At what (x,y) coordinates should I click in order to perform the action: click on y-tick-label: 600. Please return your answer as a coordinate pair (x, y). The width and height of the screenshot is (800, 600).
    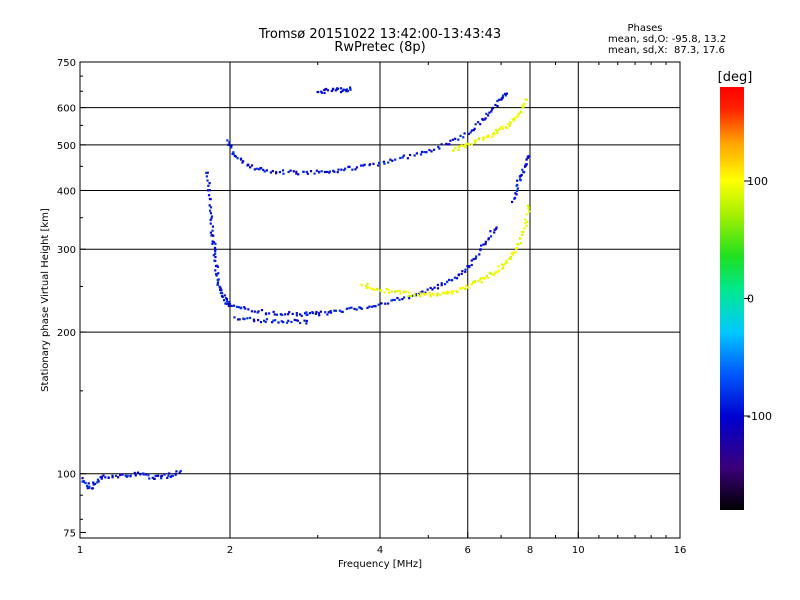
    Looking at the image, I should click on (66, 109).